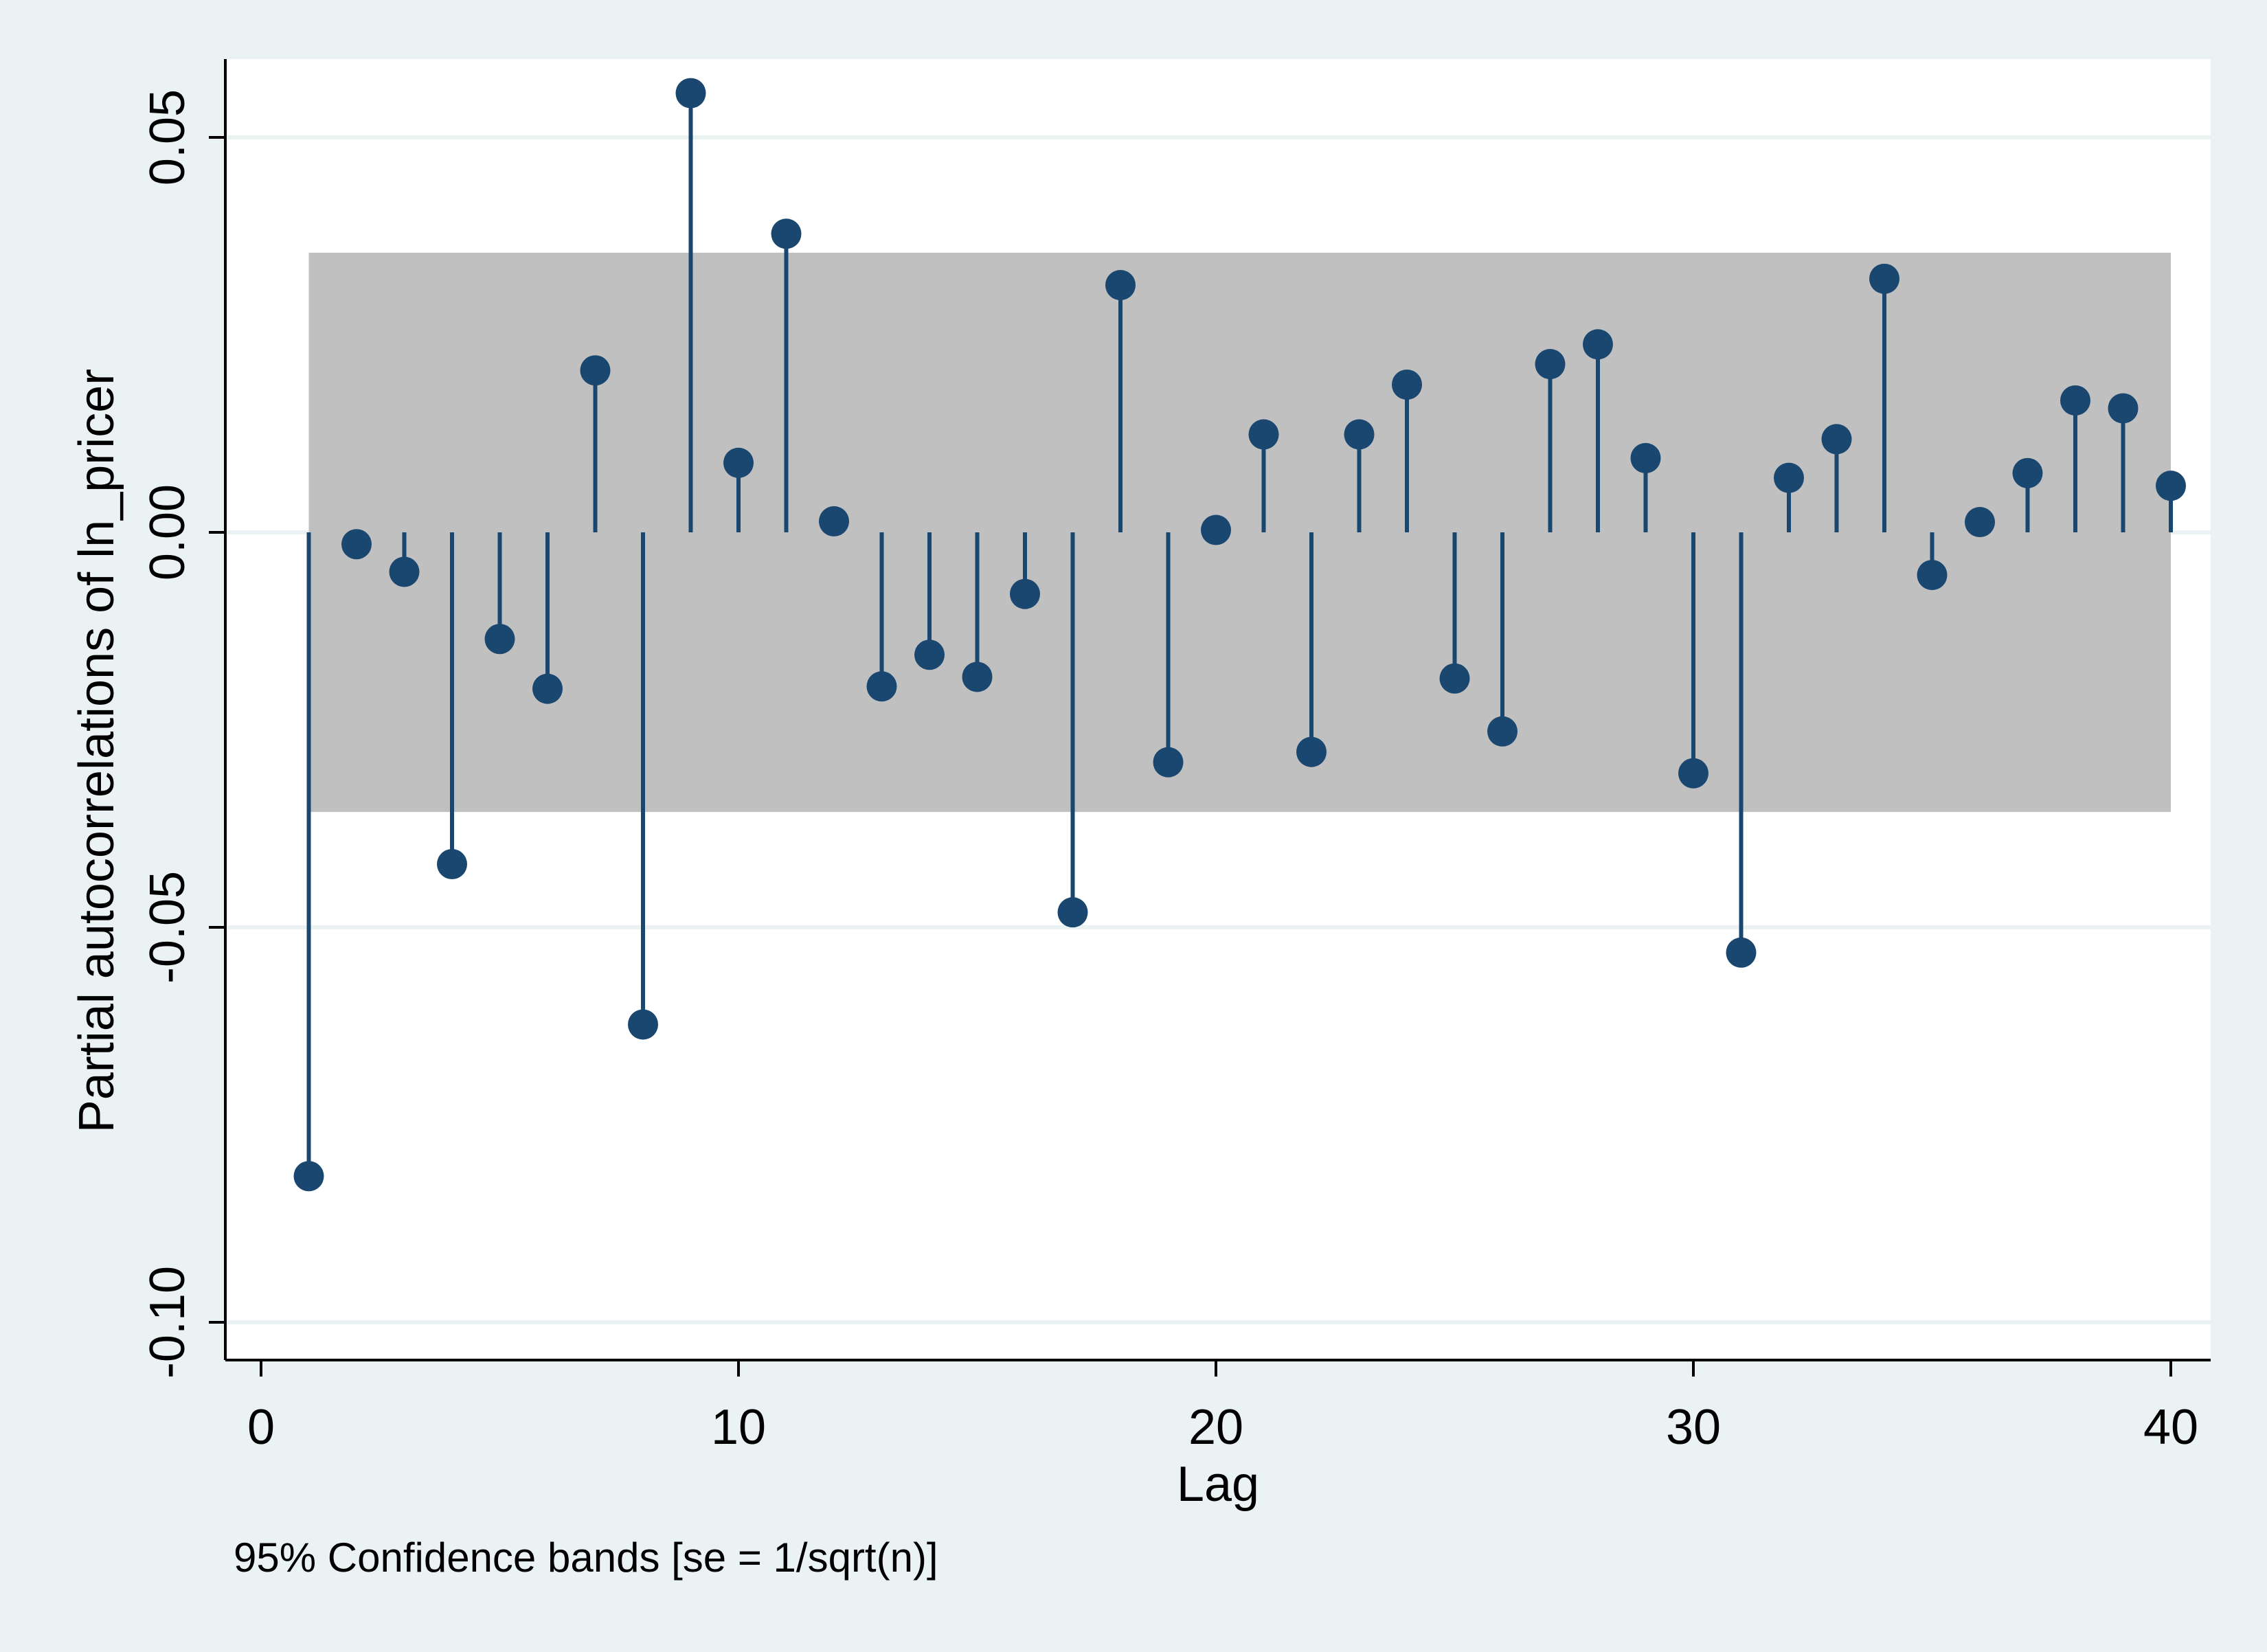 This screenshot has width=2267, height=1652. Describe the element at coordinates (586, 1558) in the screenshot. I see `chart-note: 95% Confidence bands [se = 1/sqrt(n)]` at that location.